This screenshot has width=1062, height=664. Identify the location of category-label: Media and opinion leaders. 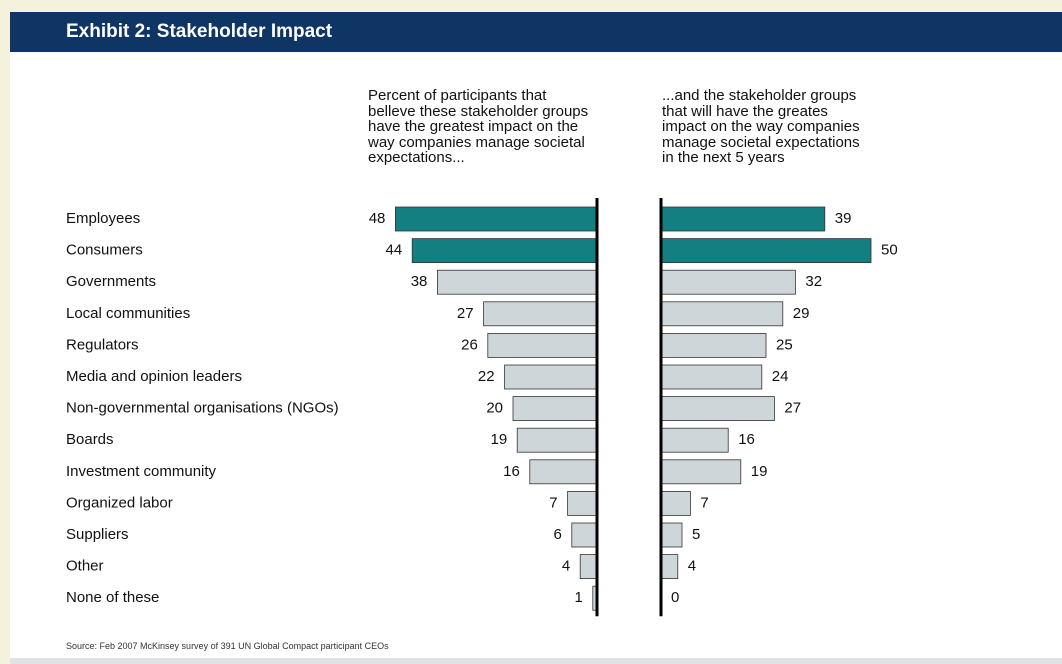
(154, 376).